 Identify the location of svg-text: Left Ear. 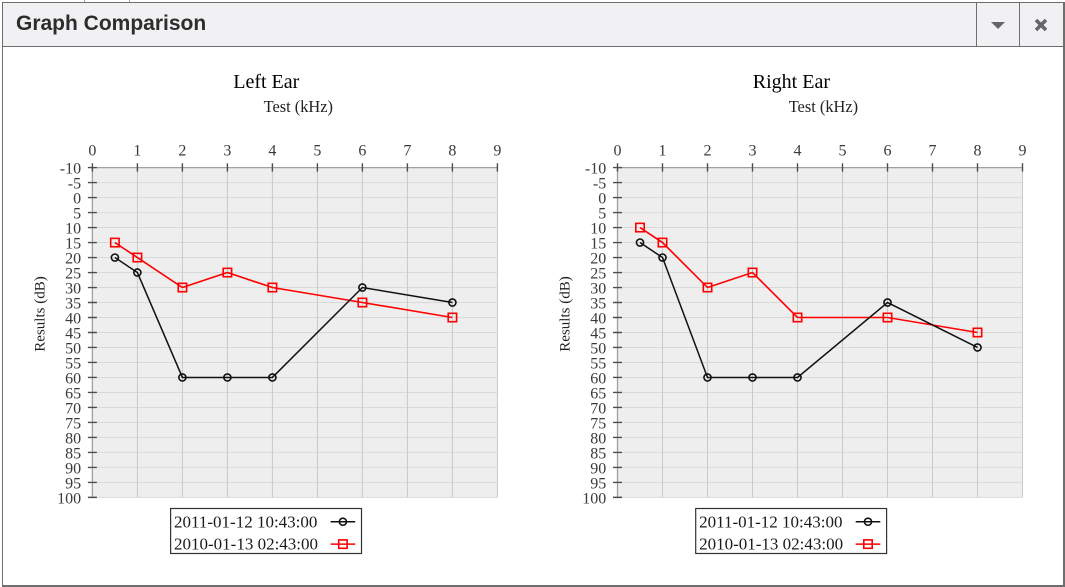
(266, 82).